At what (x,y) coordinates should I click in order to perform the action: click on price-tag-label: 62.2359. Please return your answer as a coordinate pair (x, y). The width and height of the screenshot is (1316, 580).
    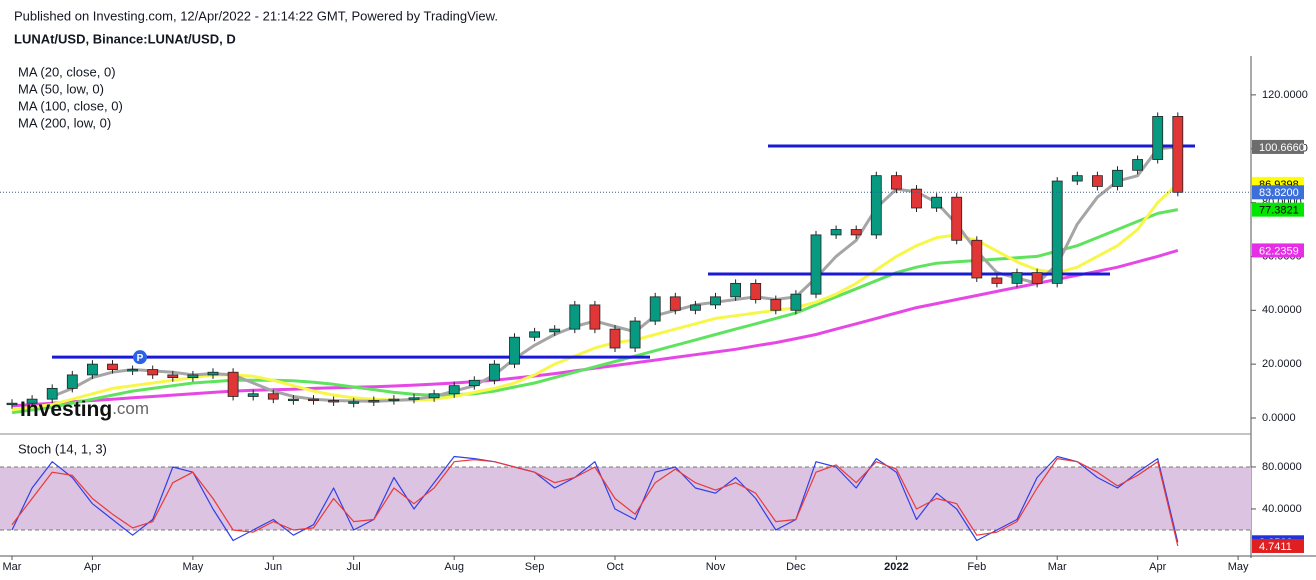
    Looking at the image, I should click on (1279, 251).